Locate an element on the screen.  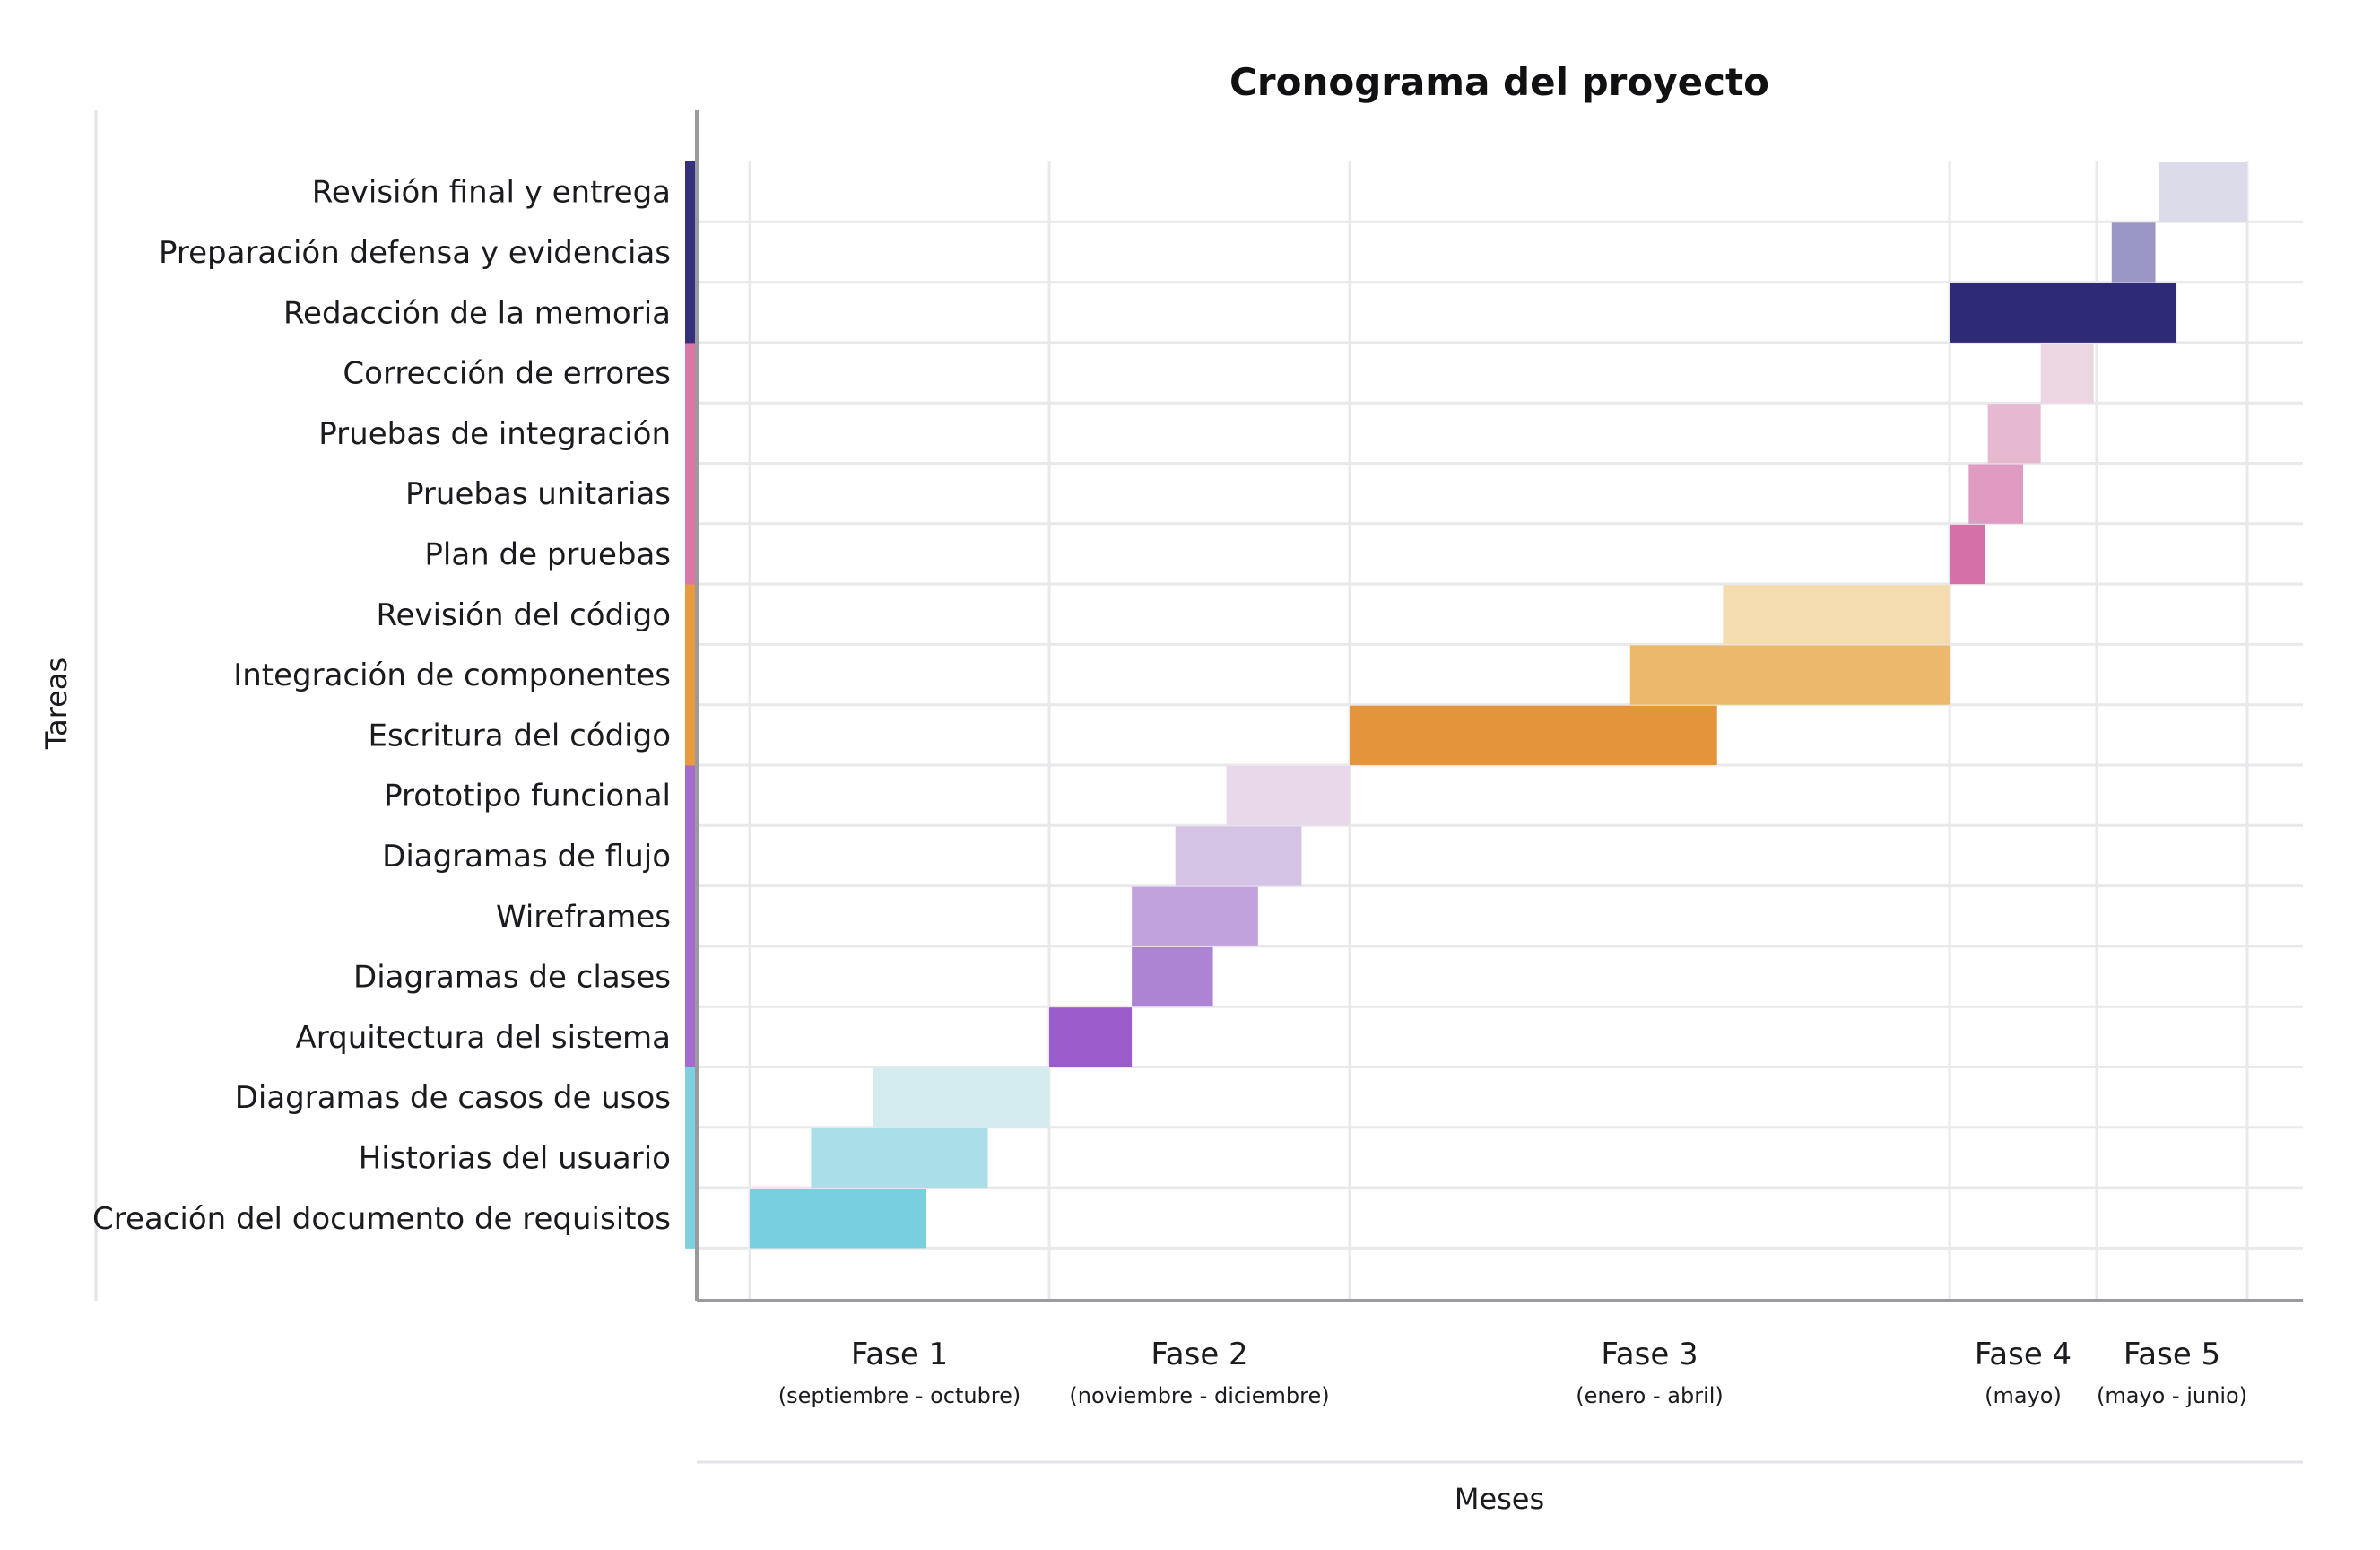
phase-label: Fase 1 is located at coordinates (899, 1354).